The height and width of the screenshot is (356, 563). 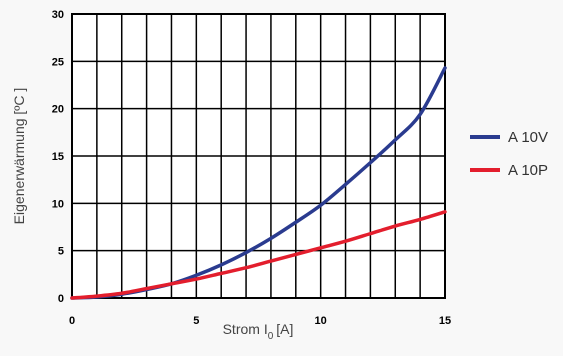 I want to click on y-tick-label-15: 15, so click(x=58, y=157).